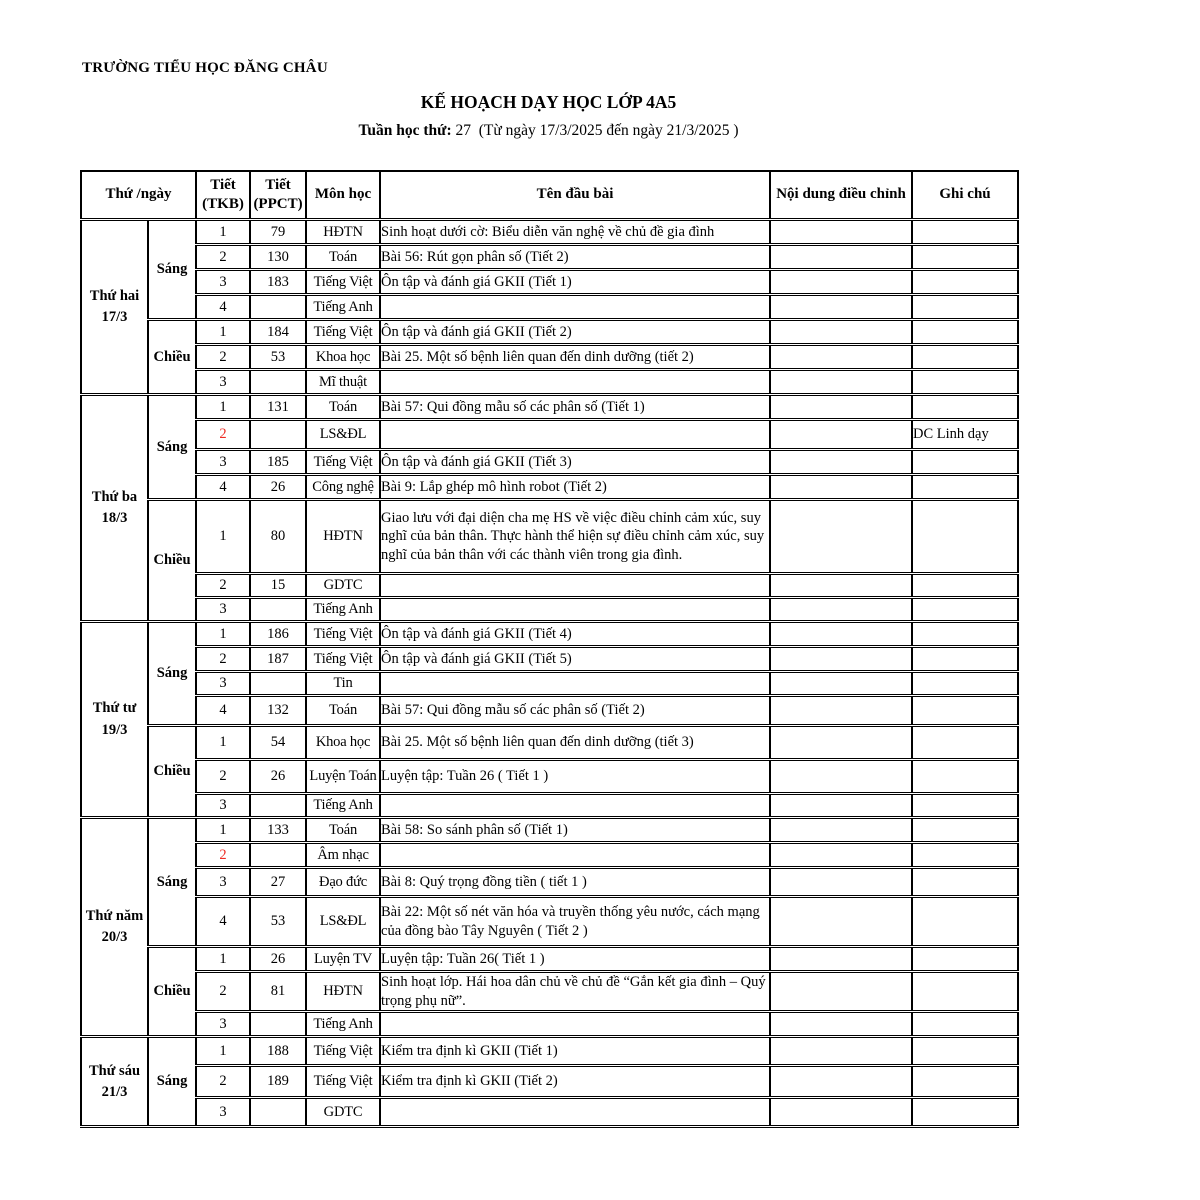  Describe the element at coordinates (114, 916) in the screenshot. I see `day-name: Thứ năm` at that location.